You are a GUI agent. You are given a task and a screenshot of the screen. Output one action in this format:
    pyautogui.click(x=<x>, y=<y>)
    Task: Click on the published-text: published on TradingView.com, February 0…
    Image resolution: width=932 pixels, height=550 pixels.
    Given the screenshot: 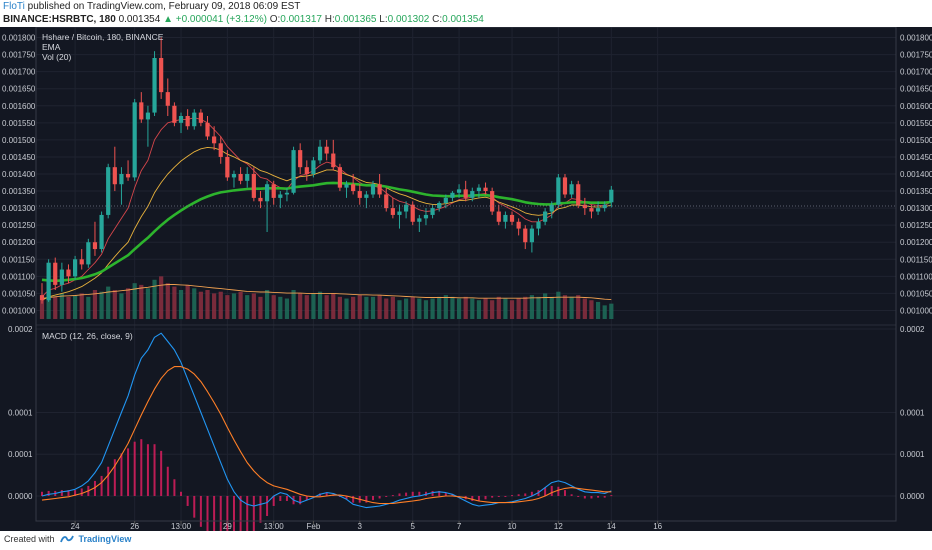 What is the action you would take?
    pyautogui.click(x=164, y=6)
    